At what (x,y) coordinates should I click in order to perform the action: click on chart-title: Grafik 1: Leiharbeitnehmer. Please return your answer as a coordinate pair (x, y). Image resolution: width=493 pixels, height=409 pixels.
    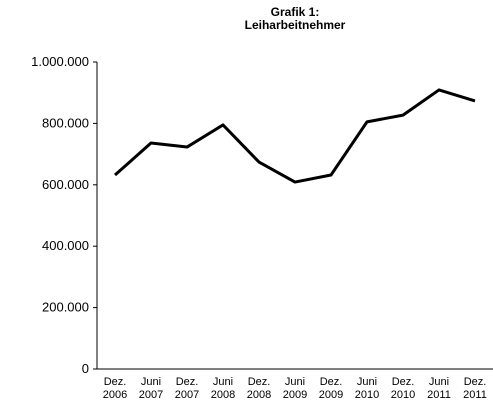
    Looking at the image, I should click on (295, 18).